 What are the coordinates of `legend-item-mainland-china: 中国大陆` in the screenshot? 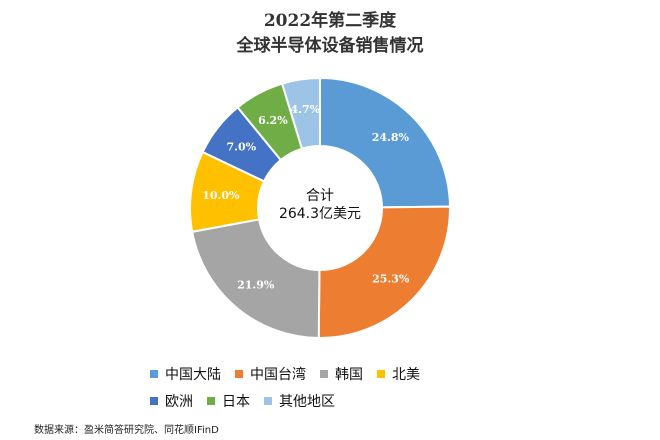 It's located at (185, 374).